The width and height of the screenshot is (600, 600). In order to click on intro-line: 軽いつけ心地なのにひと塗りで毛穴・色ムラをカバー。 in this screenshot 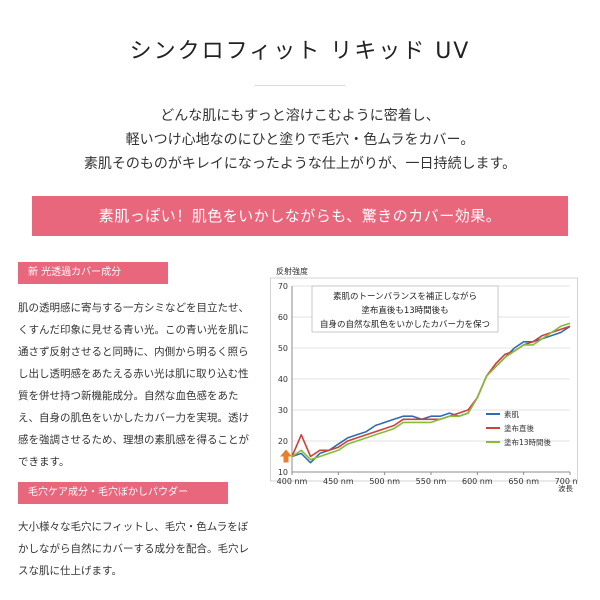, I will do `click(300, 140)`.